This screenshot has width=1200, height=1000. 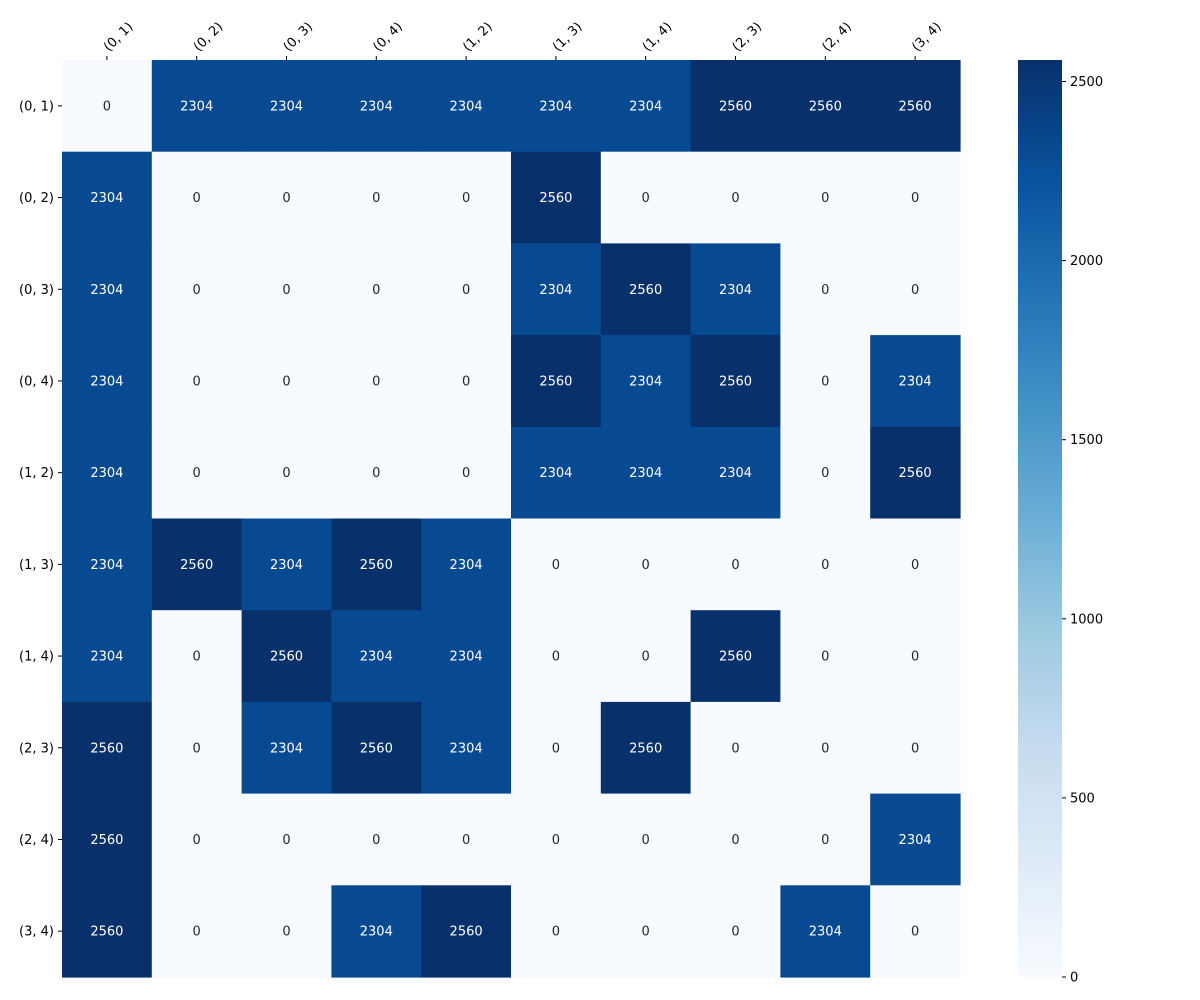 What do you see at coordinates (1086, 261) in the screenshot?
I see `colorbar-tick-label: 2000` at bounding box center [1086, 261].